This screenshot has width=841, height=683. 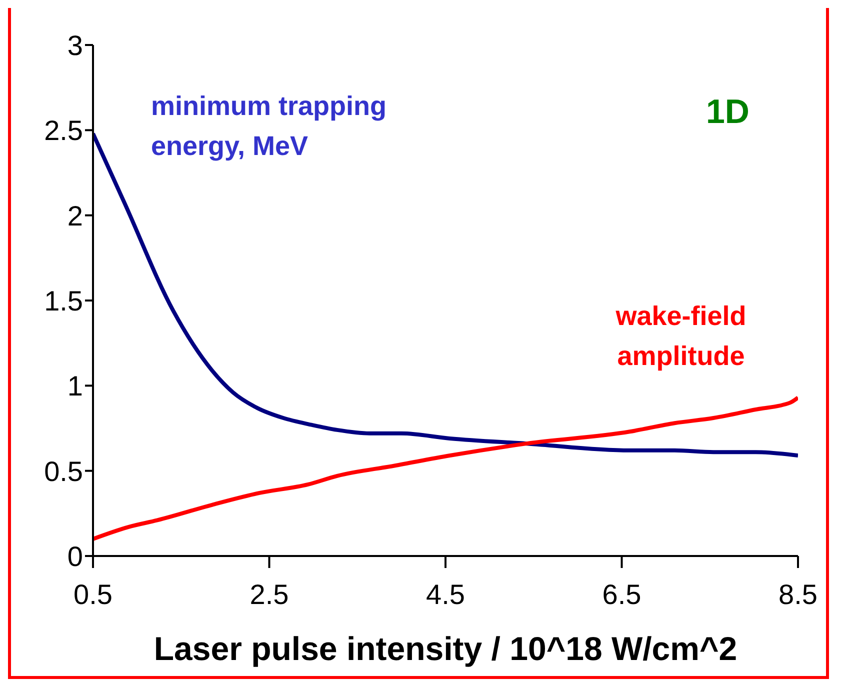 What do you see at coordinates (445, 594) in the screenshot?
I see `x-tick-label: 4.5` at bounding box center [445, 594].